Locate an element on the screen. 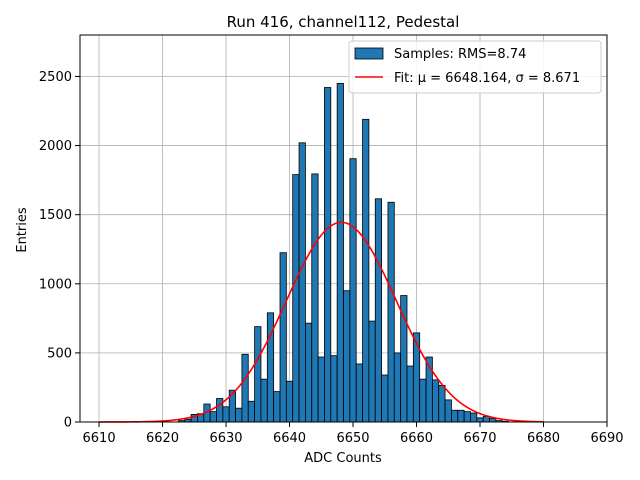 Image resolution: width=640 pixels, height=480 pixels. x-tick-label: 6680 is located at coordinates (543, 438).